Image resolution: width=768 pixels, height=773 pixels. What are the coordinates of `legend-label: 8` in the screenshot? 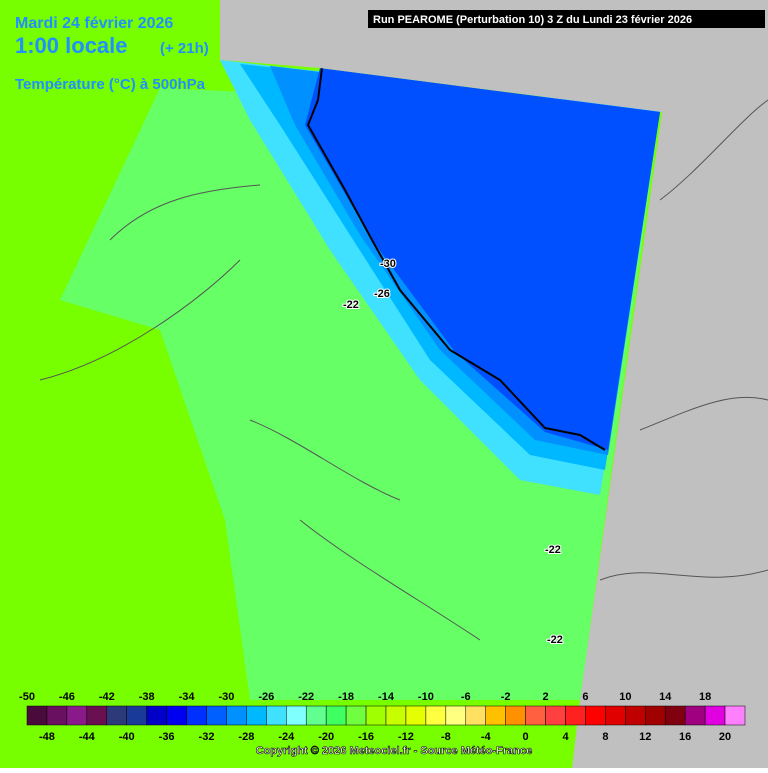 It's located at (605, 737).